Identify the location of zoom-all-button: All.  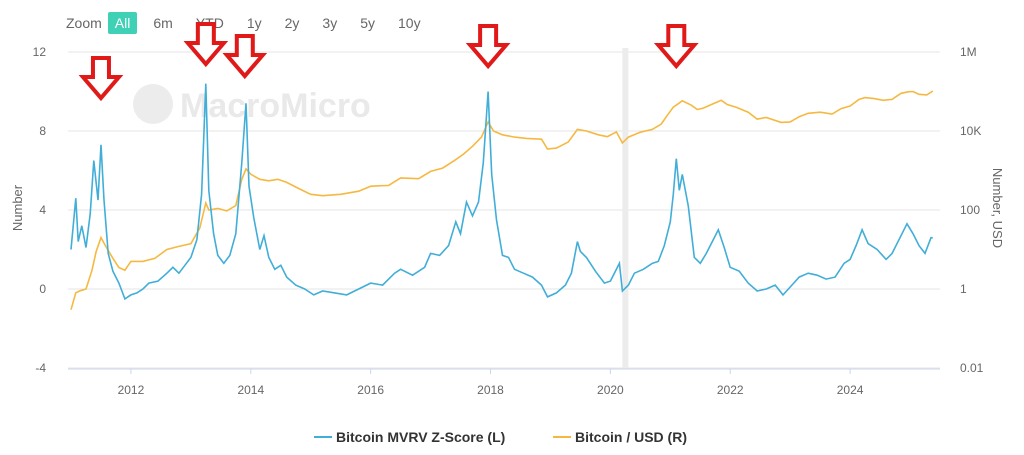
(122, 23).